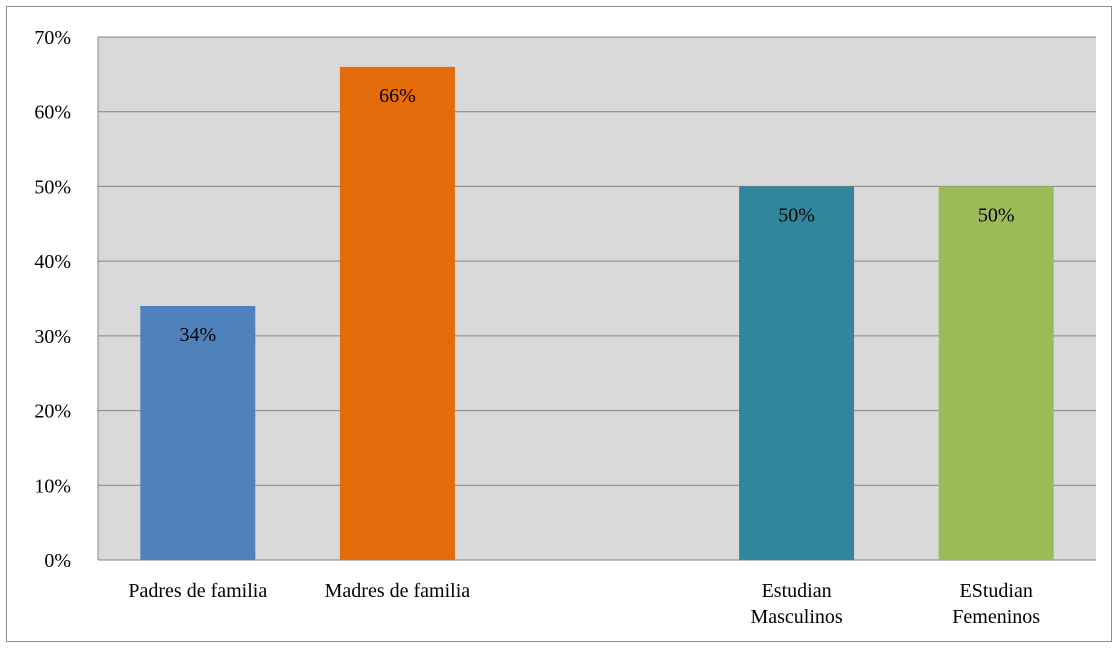 The width and height of the screenshot is (1120, 649). Describe the element at coordinates (397, 96) in the screenshot. I see `data-label: 66%` at that location.